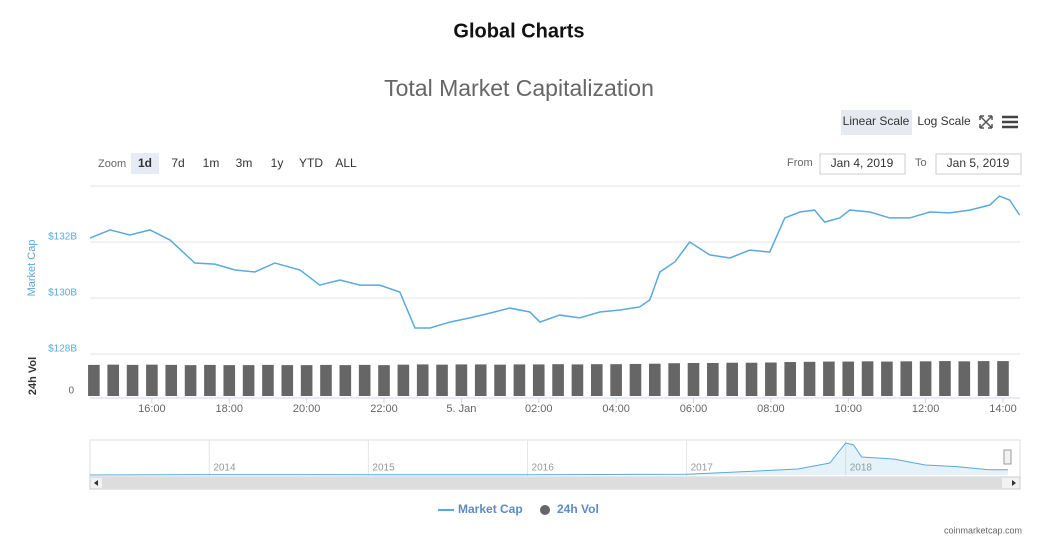 The width and height of the screenshot is (1039, 545). Describe the element at coordinates (244, 163) in the screenshot. I see `zoom-button: 3m` at that location.